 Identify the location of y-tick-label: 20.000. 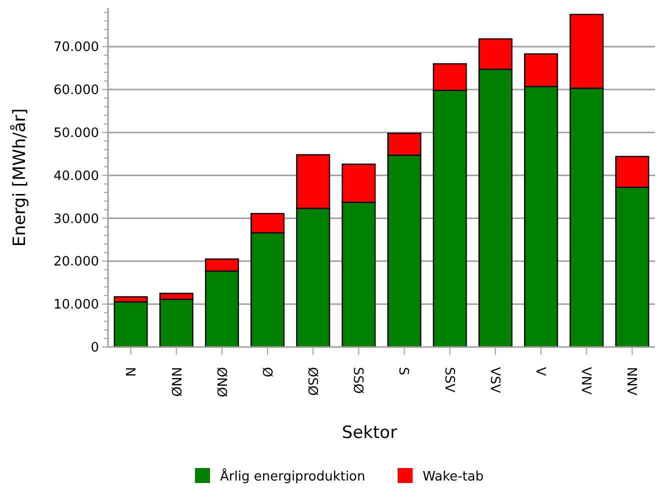
(76, 262).